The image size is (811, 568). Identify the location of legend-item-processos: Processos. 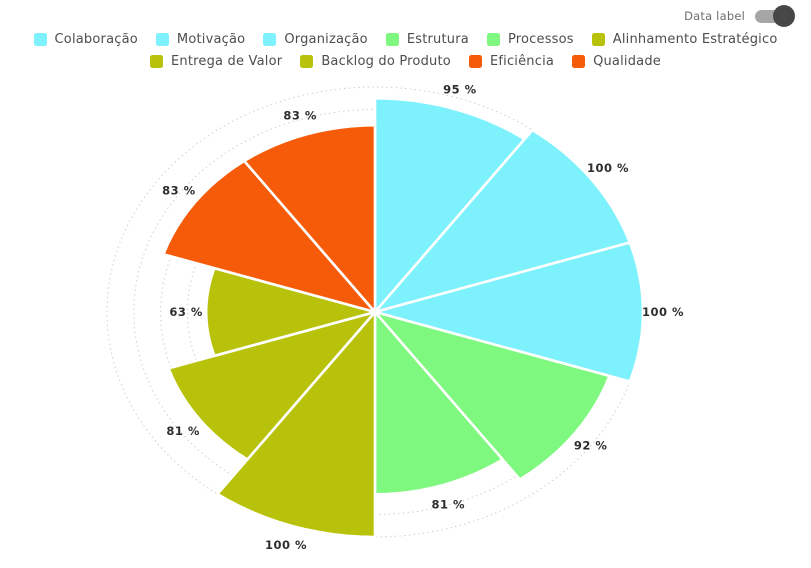
(530, 39).